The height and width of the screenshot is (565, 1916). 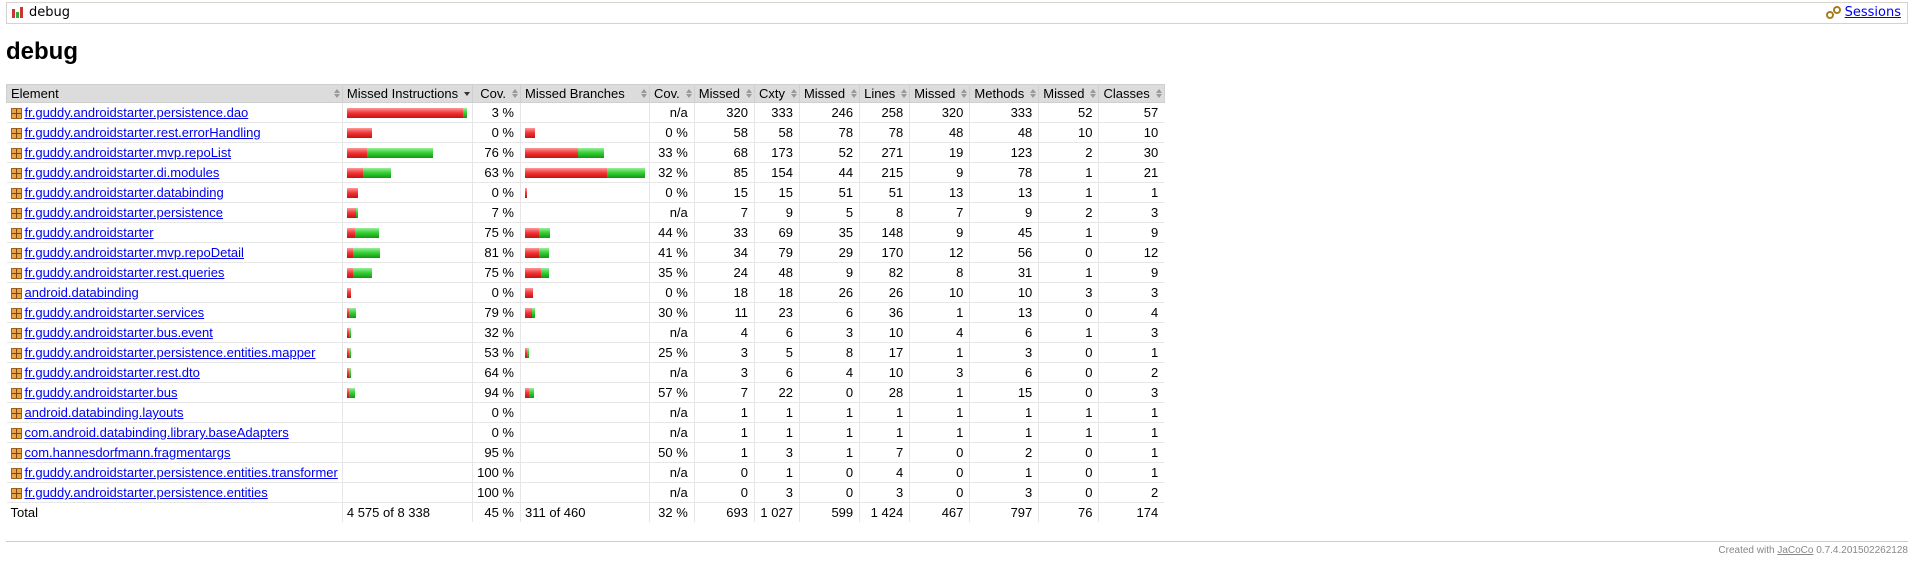 I want to click on col-classes: Classes, so click(x=1131, y=93).